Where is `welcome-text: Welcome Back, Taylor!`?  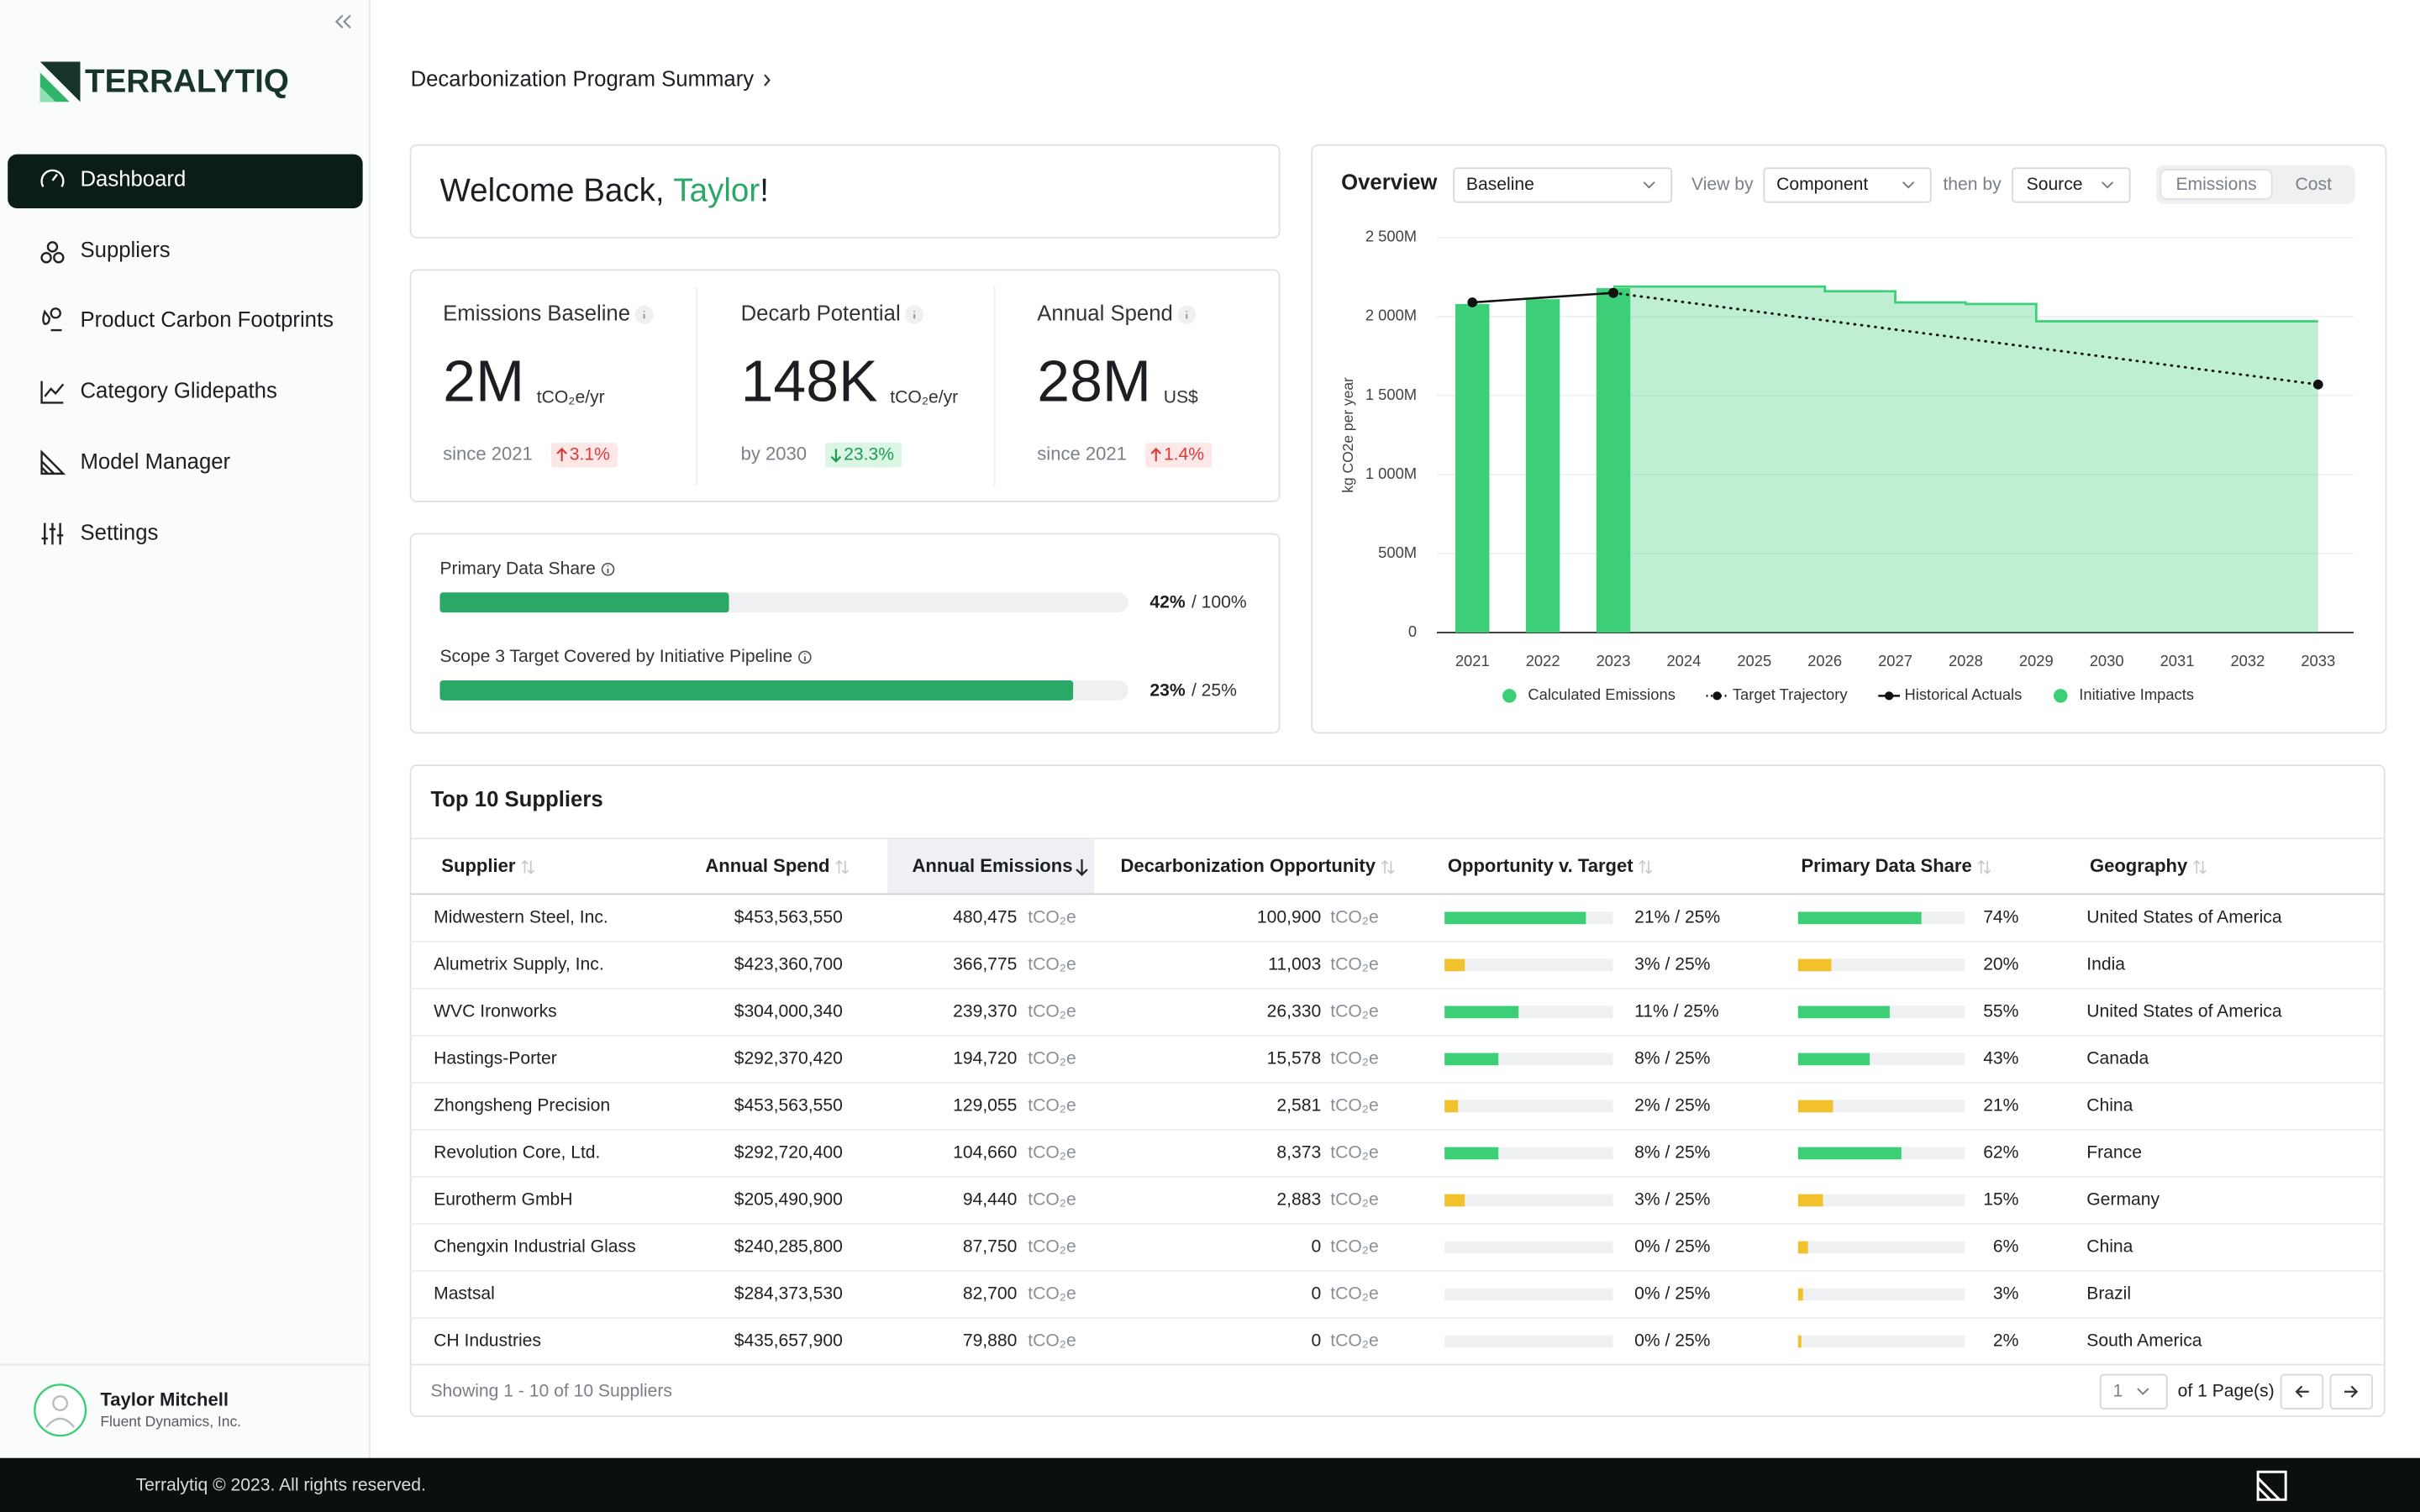 welcome-text: Welcome Back, Taylor! is located at coordinates (603, 191).